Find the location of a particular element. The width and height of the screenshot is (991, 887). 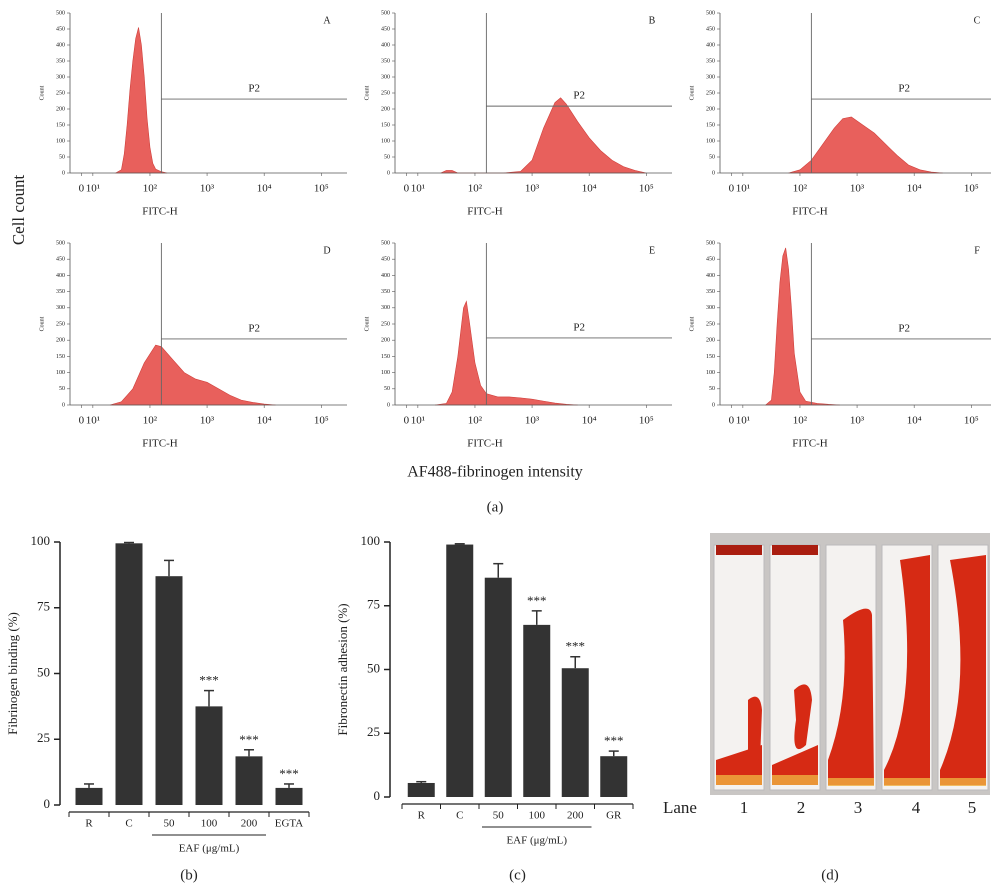

shared-y-label: Cell count is located at coordinates (18, 210).